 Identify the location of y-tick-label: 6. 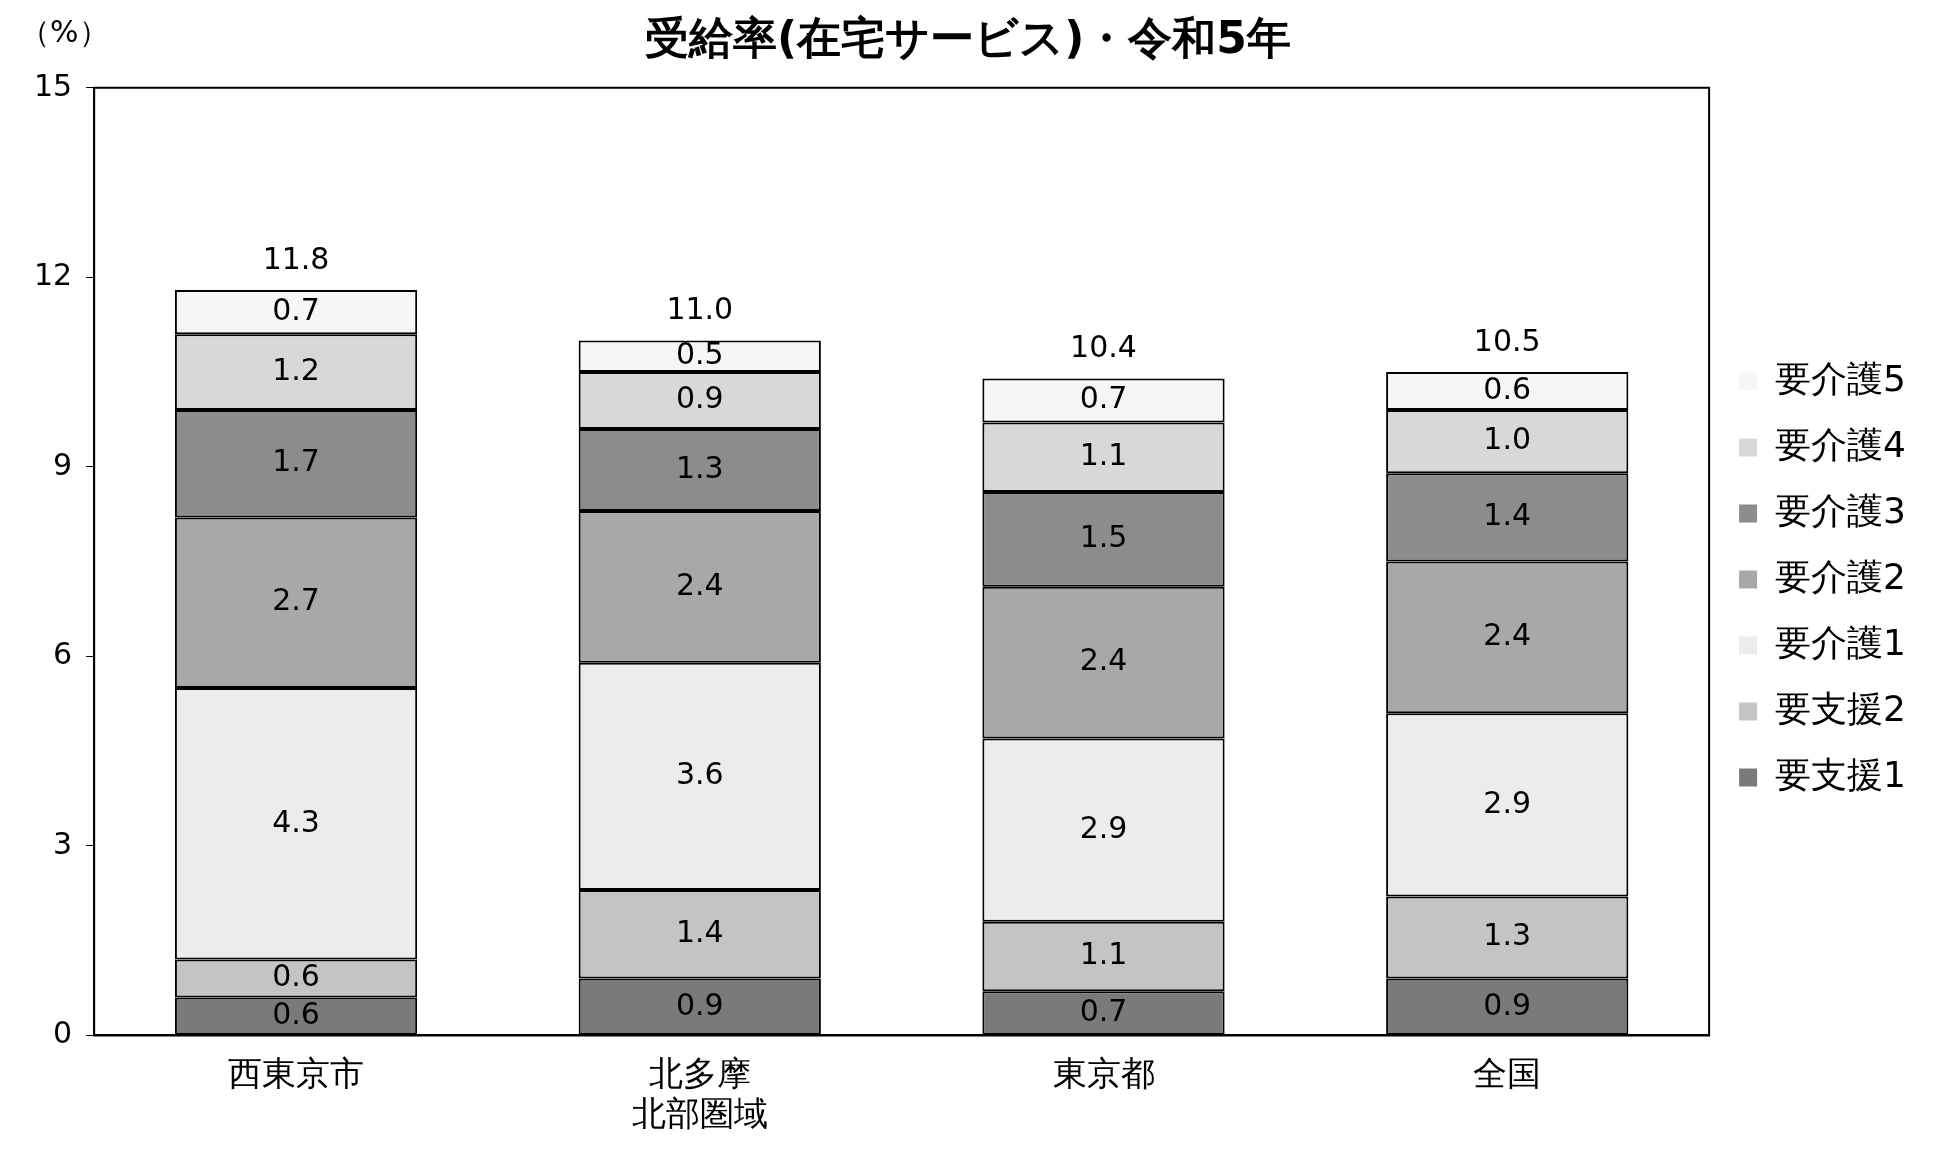
(63, 654).